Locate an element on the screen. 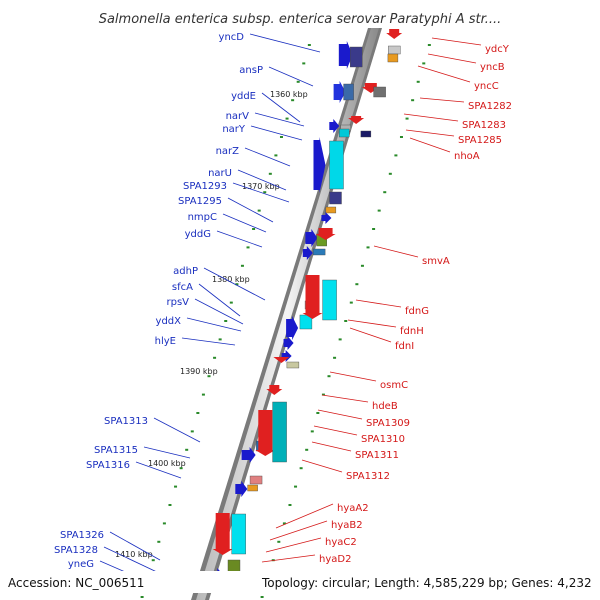 This screenshot has height=600, width=600. accession-text: Accession: NC_006511 is located at coordinates (76, 583).